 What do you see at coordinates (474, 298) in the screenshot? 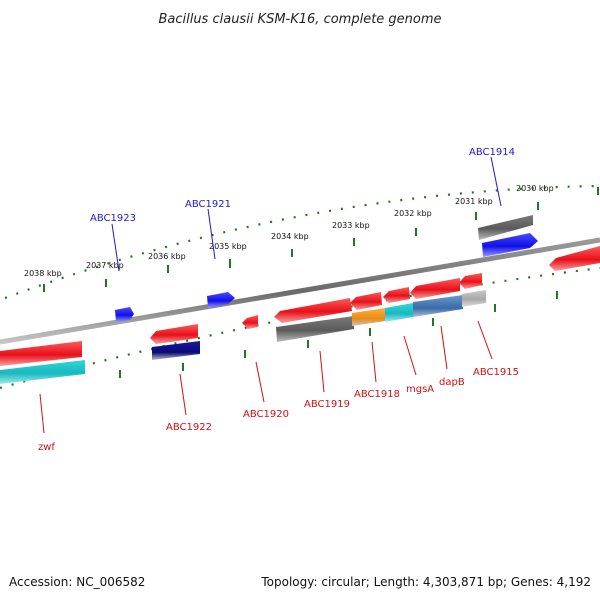
I see `gene-abc1915-domain-bar` at bounding box center [474, 298].